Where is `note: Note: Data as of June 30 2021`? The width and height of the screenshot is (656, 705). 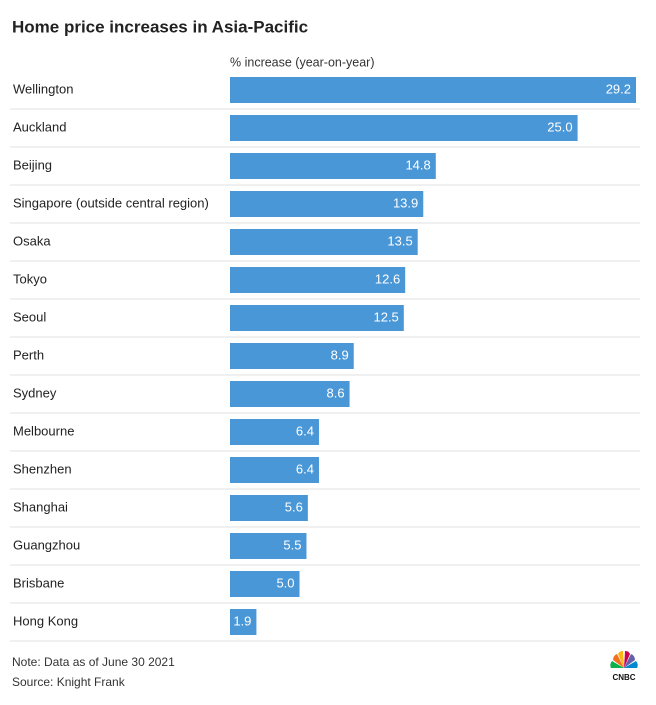
note: Note: Data as of June 30 2021 is located at coordinates (93, 662).